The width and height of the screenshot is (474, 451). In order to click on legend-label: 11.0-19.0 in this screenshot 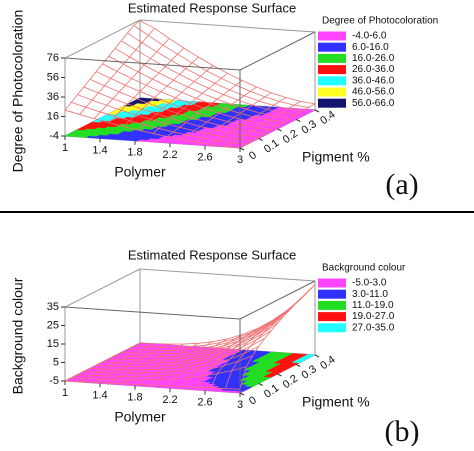, I will do `click(373, 305)`.